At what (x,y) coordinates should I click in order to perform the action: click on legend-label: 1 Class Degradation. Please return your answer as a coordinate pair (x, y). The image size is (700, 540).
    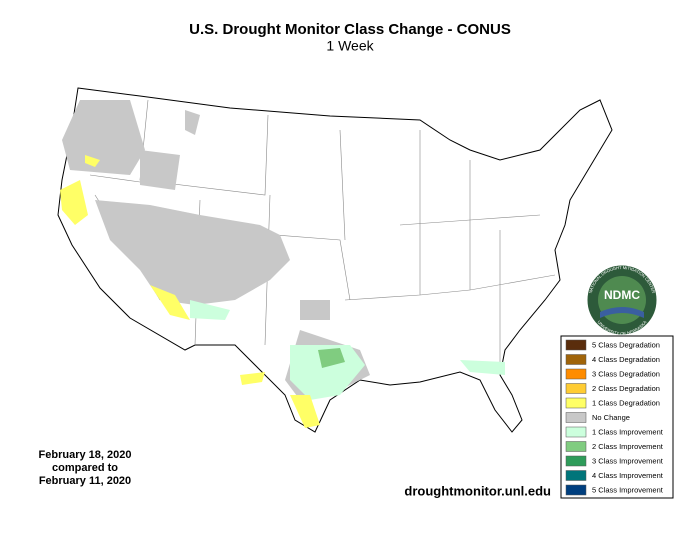
    Looking at the image, I should click on (626, 402).